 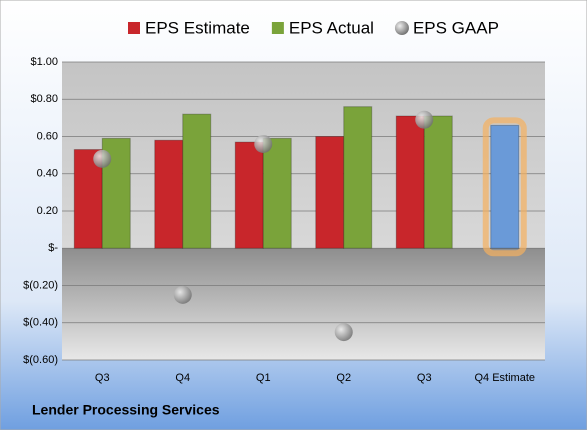 I want to click on legend-label: EPS Estimate, so click(x=197, y=27).